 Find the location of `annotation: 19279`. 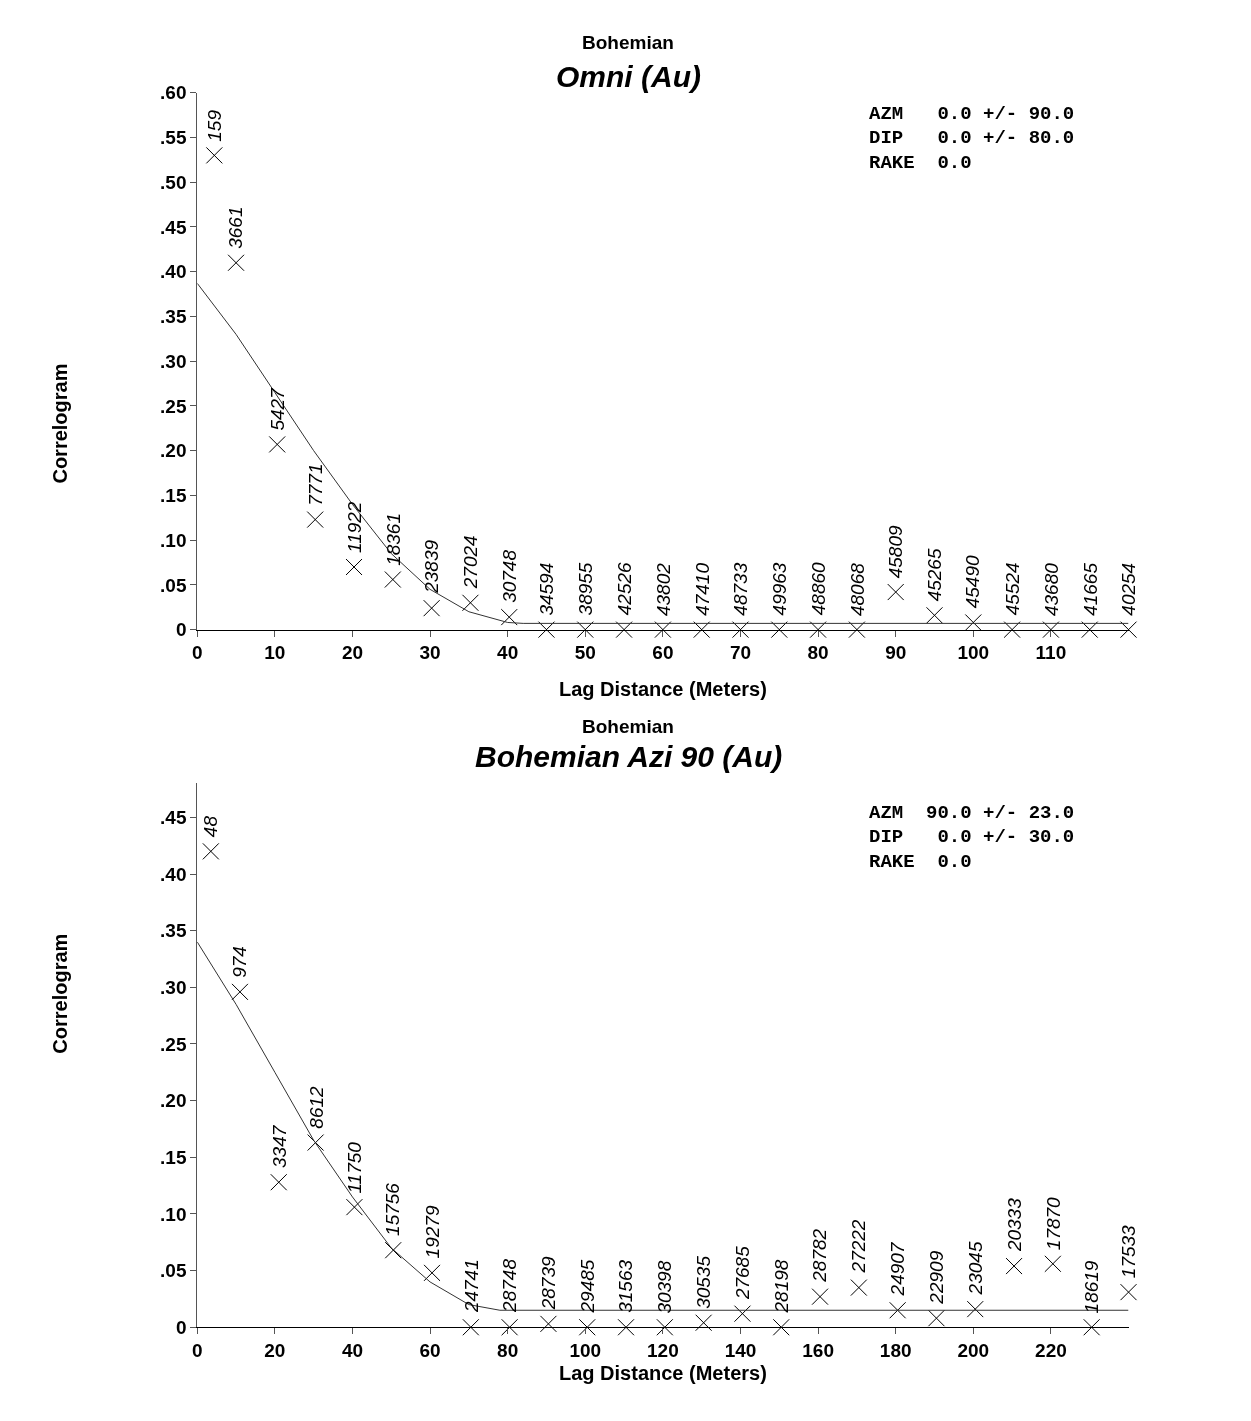

annotation: 19279 is located at coordinates (432, 1232).